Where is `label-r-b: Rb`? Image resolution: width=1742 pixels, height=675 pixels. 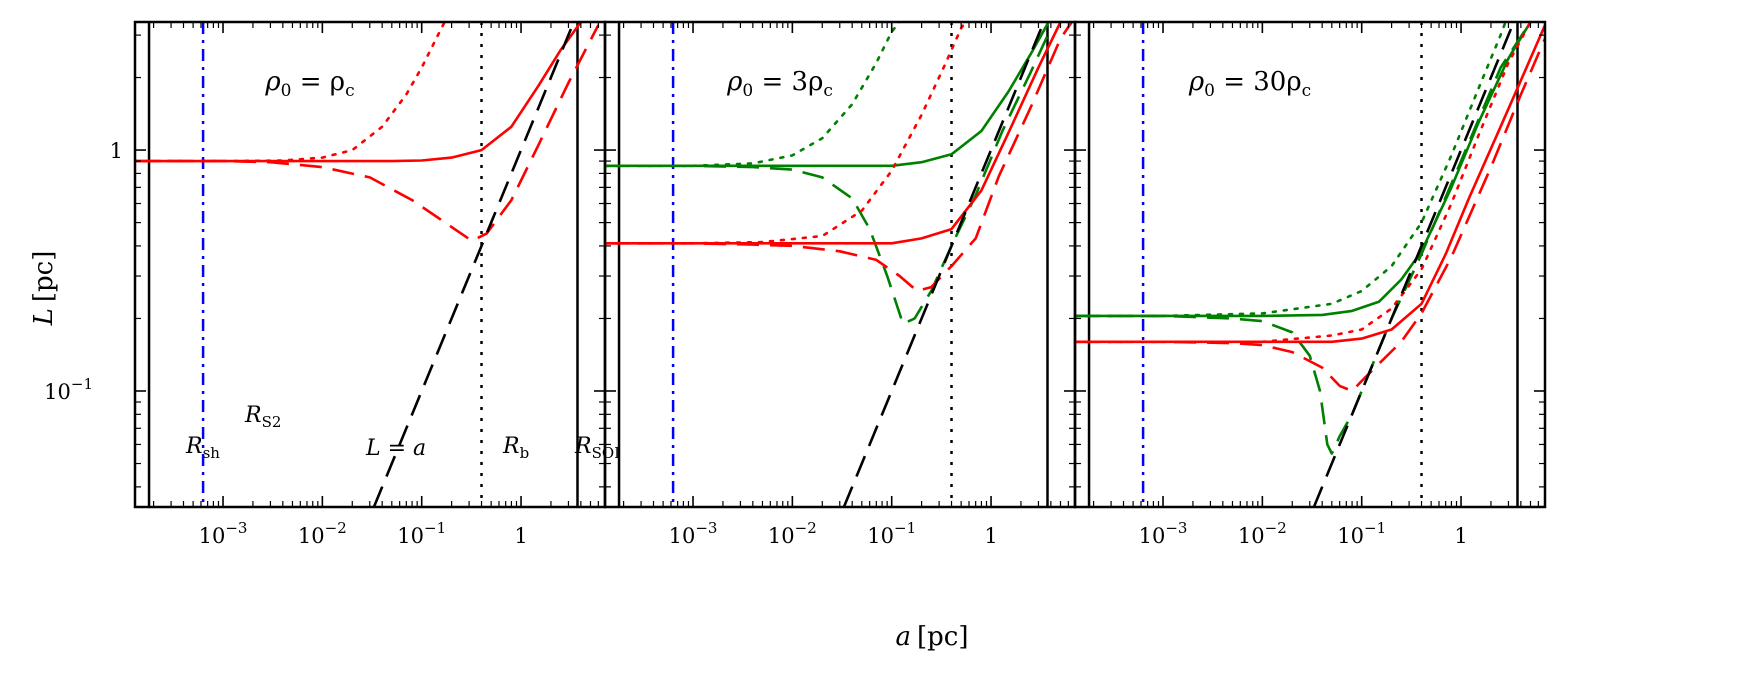
label-r-b: Rb is located at coordinates (515, 448).